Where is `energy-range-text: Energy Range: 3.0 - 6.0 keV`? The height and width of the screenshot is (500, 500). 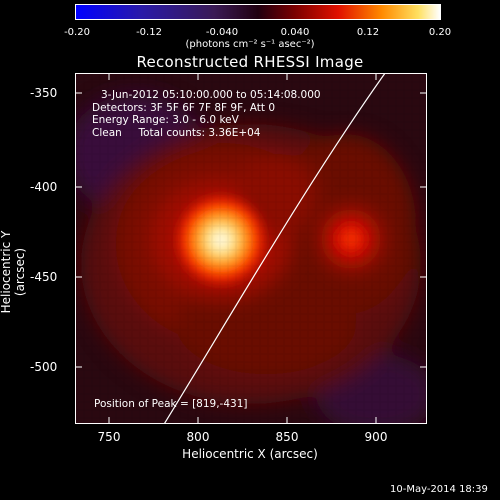 energy-range-text: Energy Range: 3.0 - 6.0 keV is located at coordinates (165, 120).